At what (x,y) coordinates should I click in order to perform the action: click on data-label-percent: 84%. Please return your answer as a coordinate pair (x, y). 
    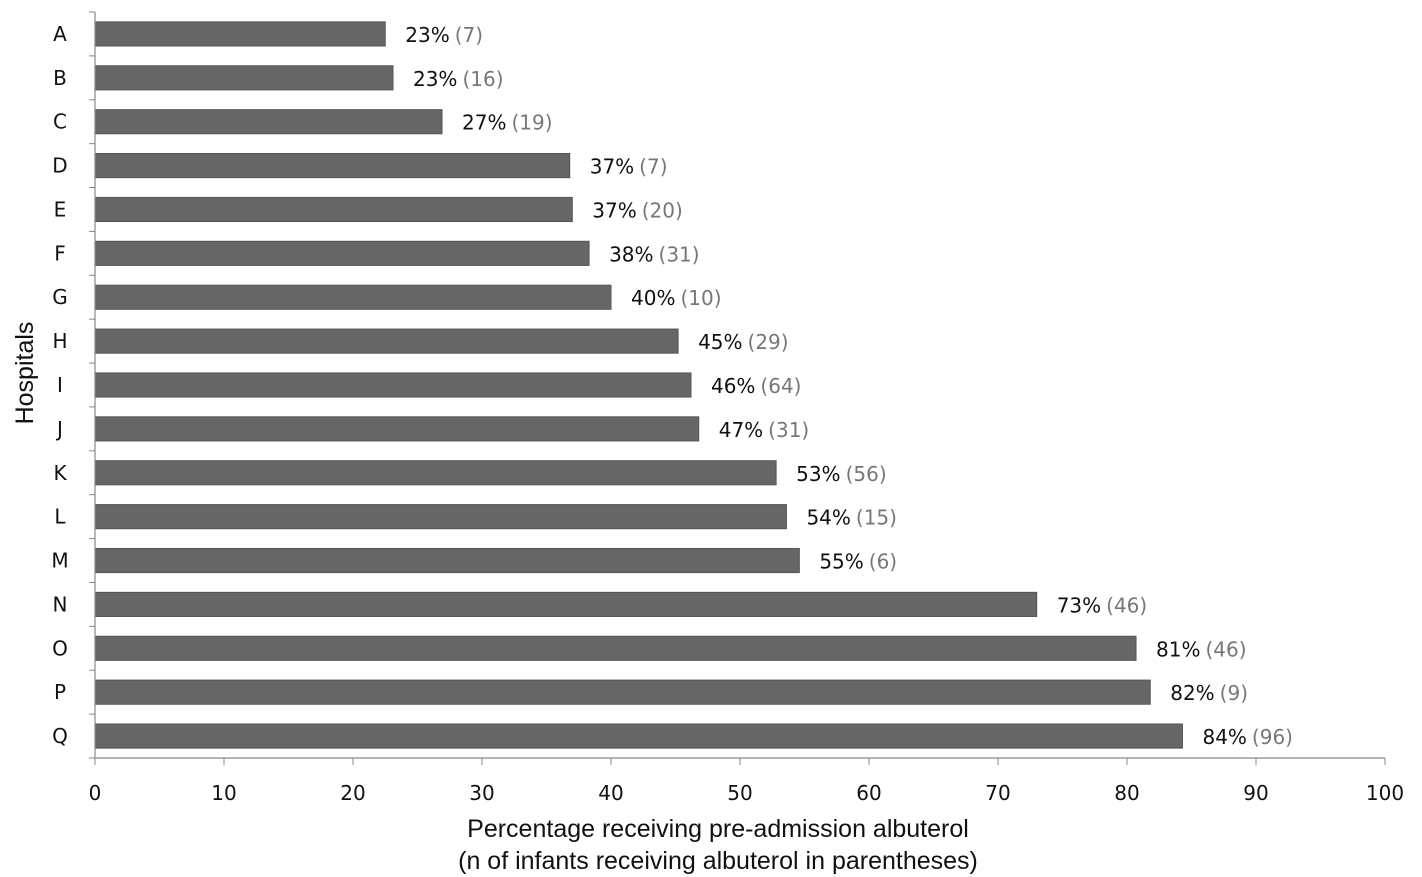
    Looking at the image, I should click on (1224, 737).